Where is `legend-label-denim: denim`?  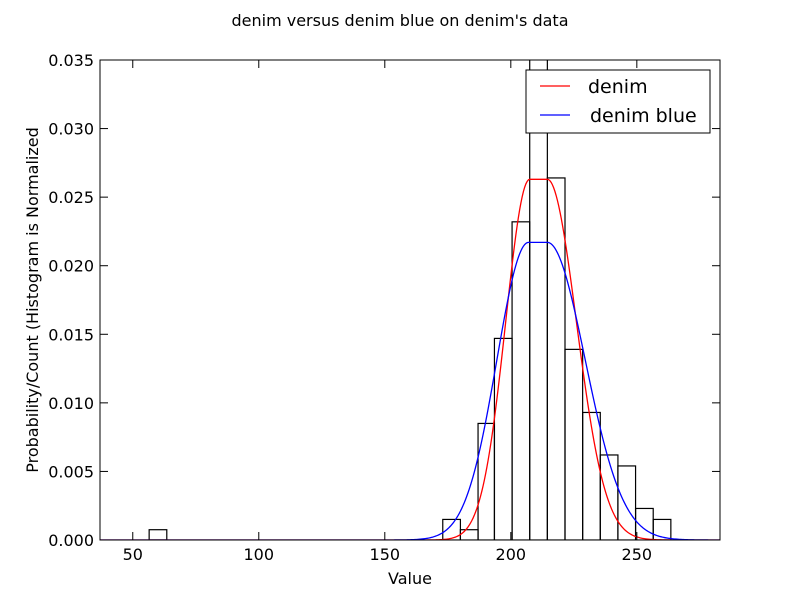 legend-label-denim: denim is located at coordinates (618, 87).